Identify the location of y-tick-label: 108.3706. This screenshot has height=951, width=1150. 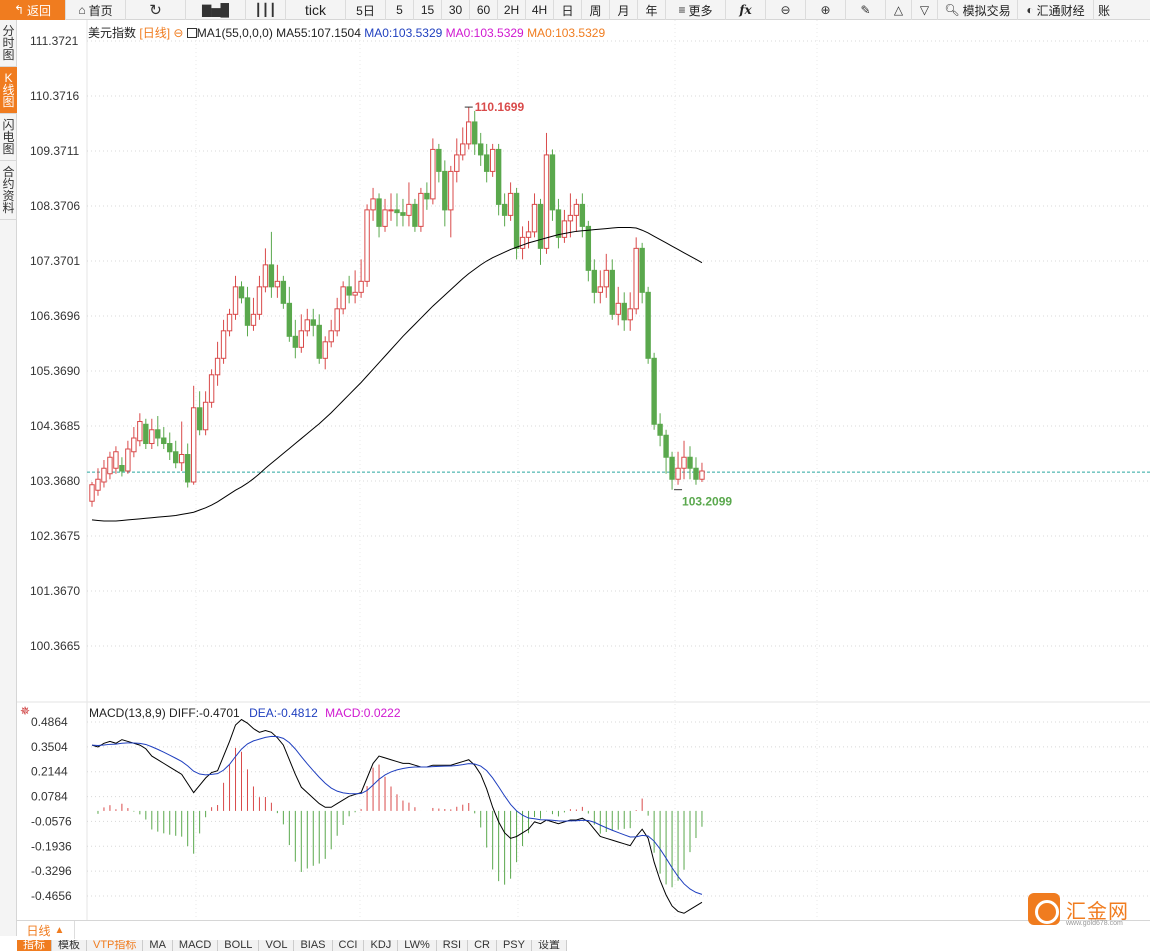
(55, 206).